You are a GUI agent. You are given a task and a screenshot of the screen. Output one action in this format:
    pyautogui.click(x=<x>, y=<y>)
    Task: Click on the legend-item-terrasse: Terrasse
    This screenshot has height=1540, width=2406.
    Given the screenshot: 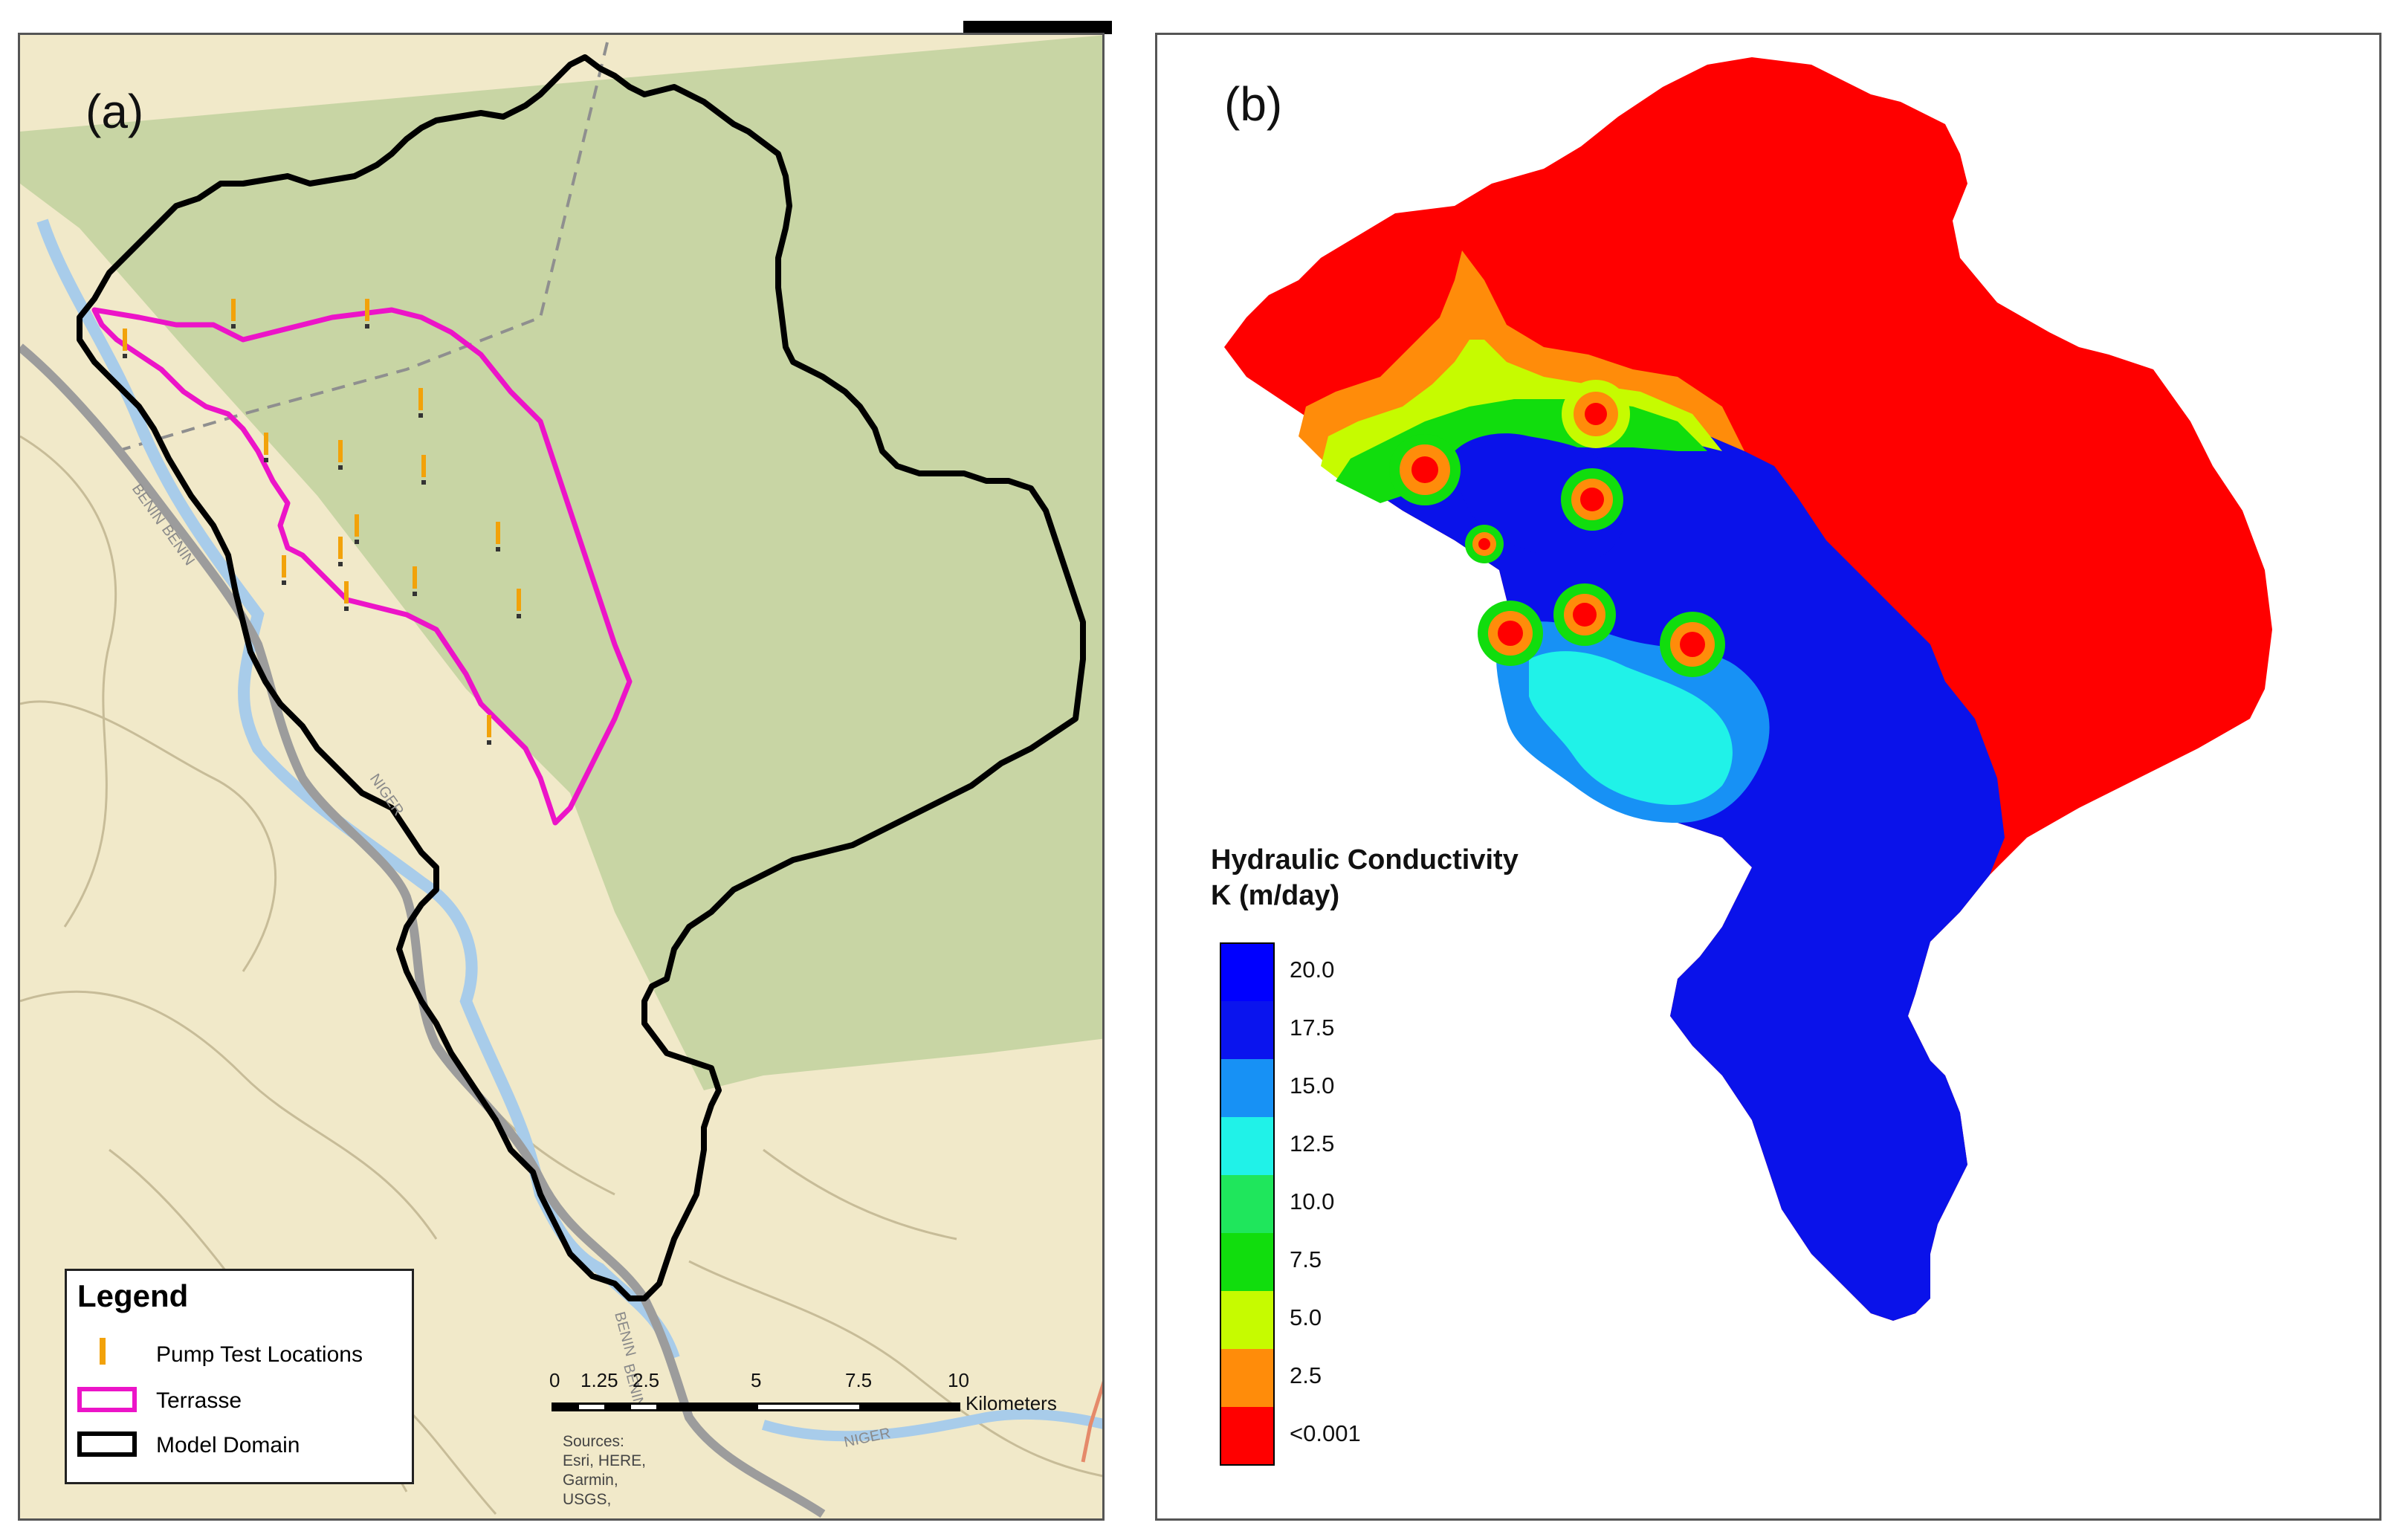 What is the action you would take?
    pyautogui.click(x=239, y=1401)
    